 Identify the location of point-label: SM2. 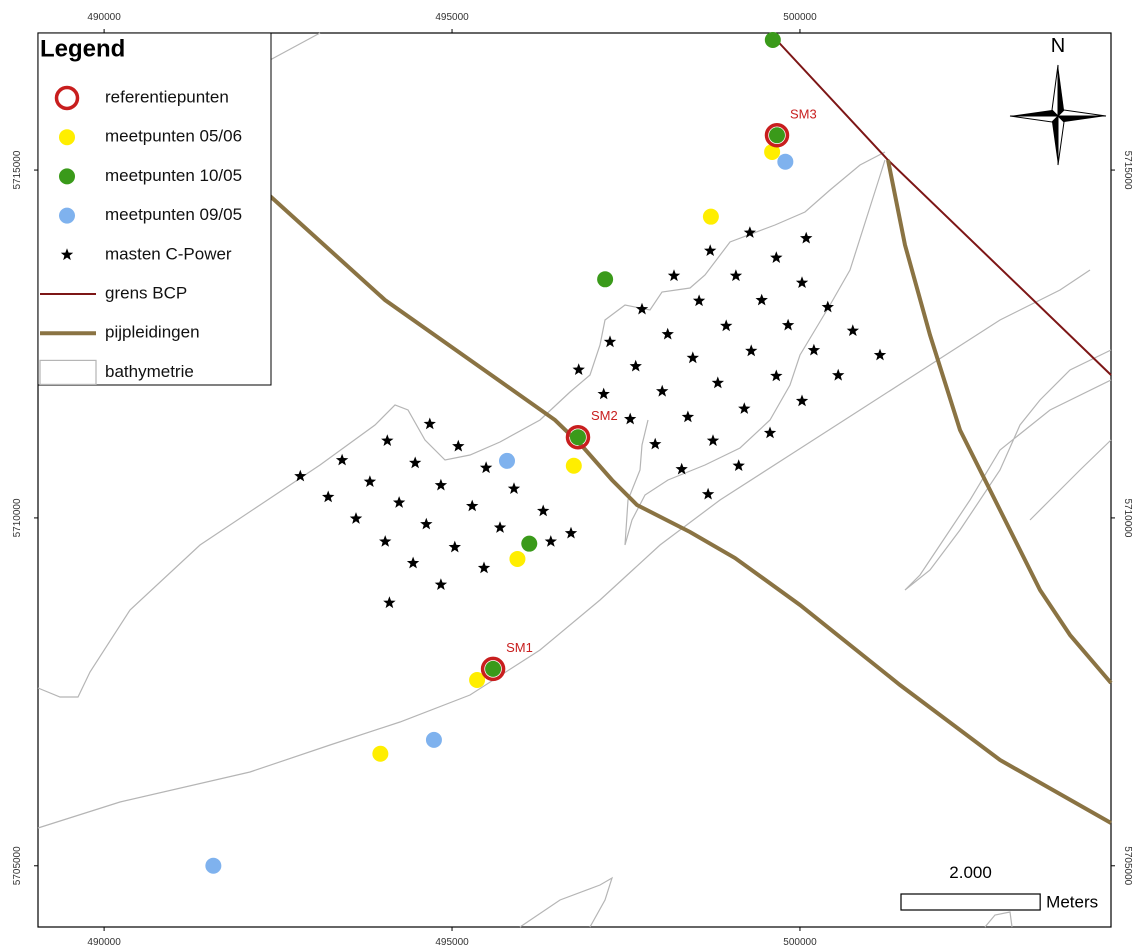
(604, 415).